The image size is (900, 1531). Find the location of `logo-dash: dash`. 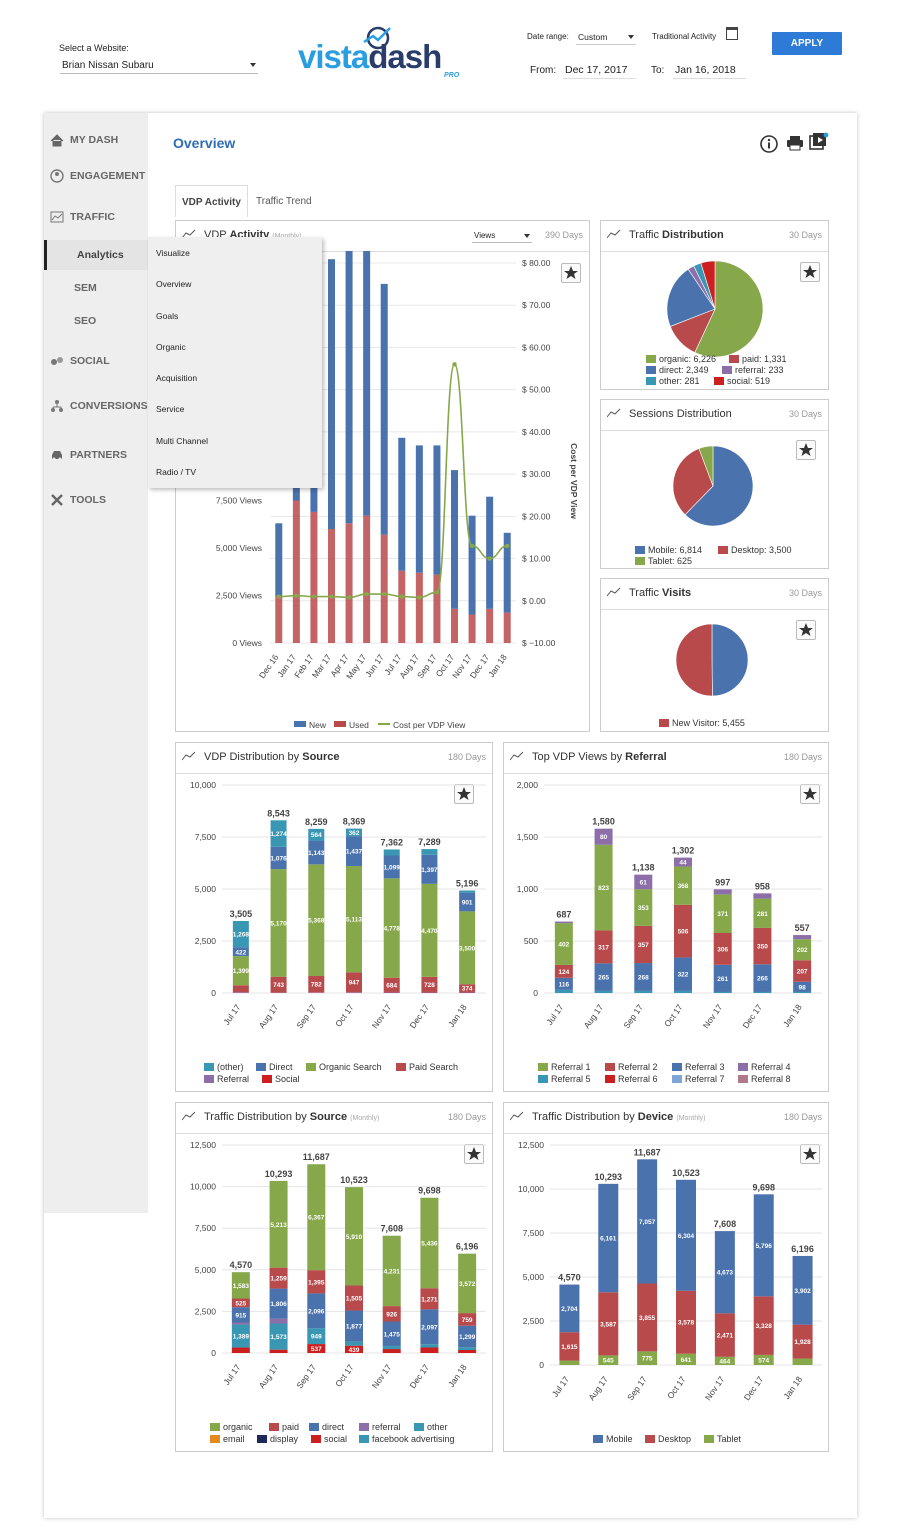

logo-dash: dash is located at coordinates (405, 56).